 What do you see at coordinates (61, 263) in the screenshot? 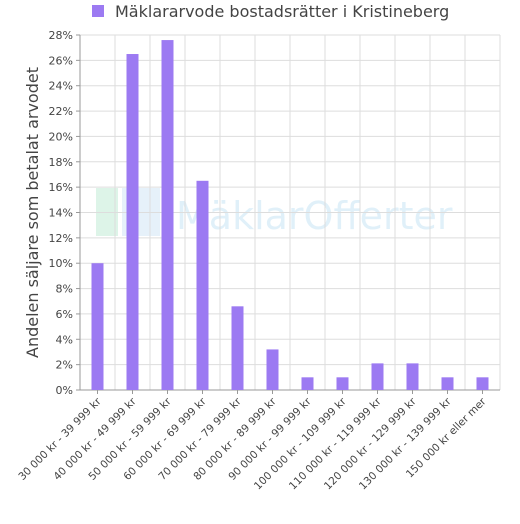
I see `y-tick-label: 10%` at bounding box center [61, 263].